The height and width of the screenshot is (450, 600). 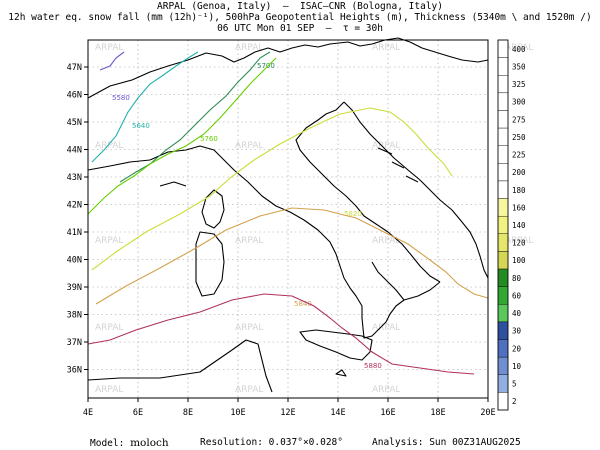 I want to click on colorbar-label: 30, so click(x=517, y=331).